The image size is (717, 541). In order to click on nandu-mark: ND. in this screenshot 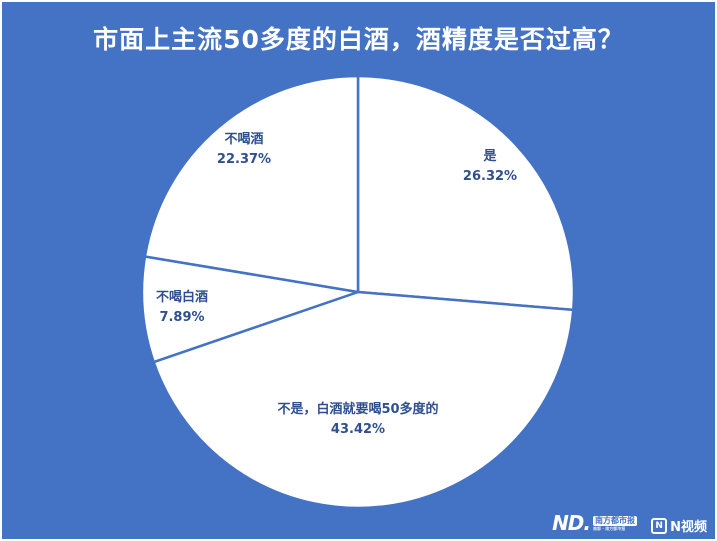, I will do `click(571, 523)`.